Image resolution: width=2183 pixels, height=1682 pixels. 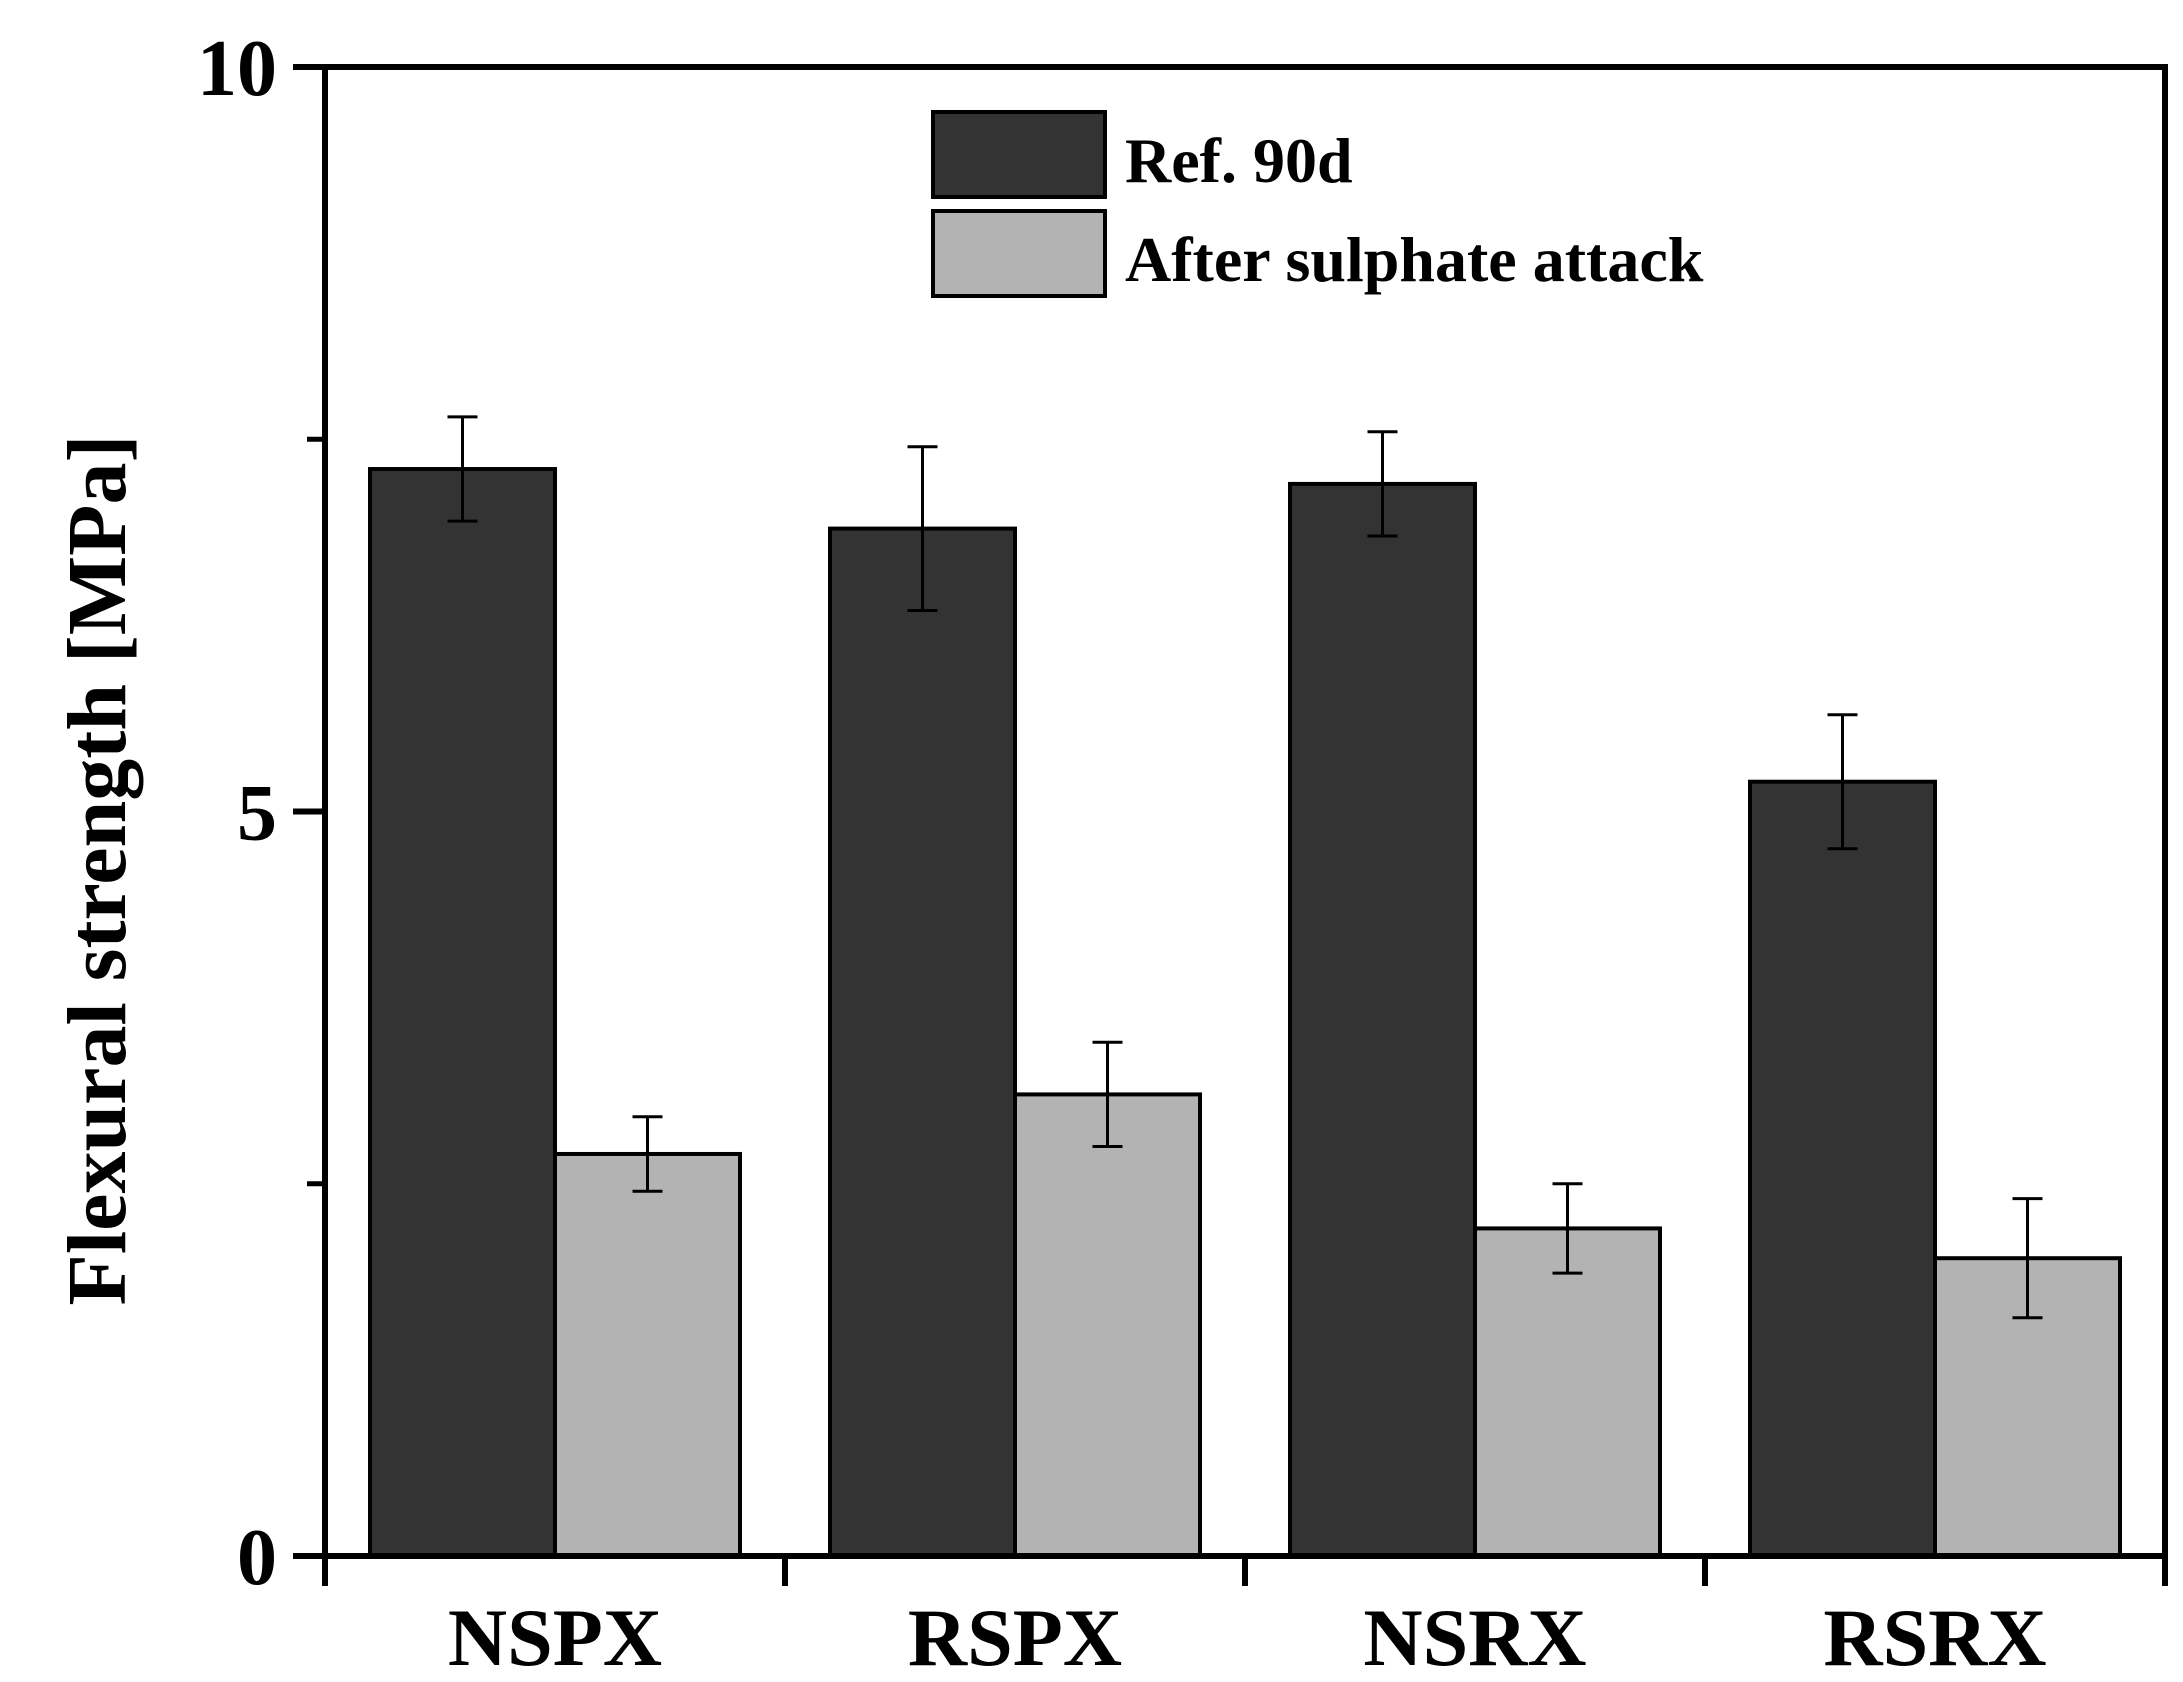 I want to click on error-bar-nspx-after-sulphate-attack, so click(x=647, y=1154).